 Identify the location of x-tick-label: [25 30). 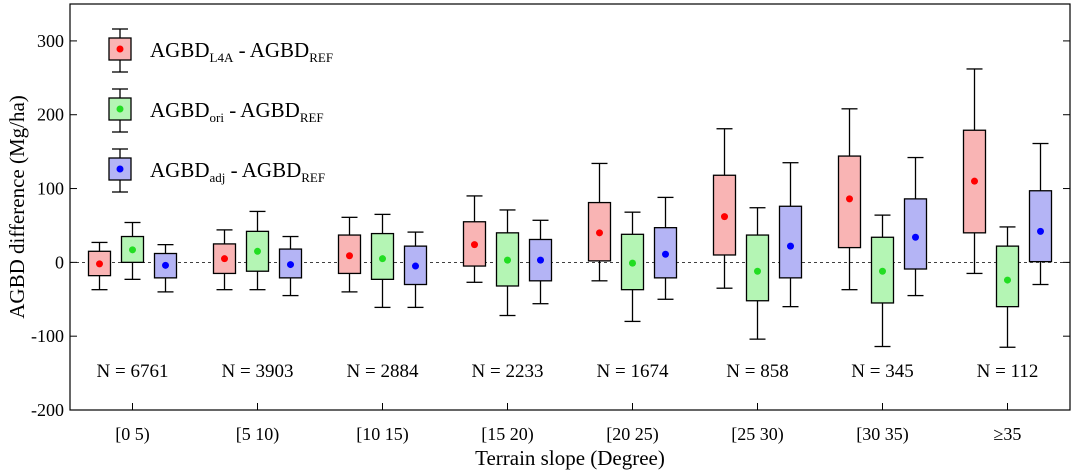
(757, 434).